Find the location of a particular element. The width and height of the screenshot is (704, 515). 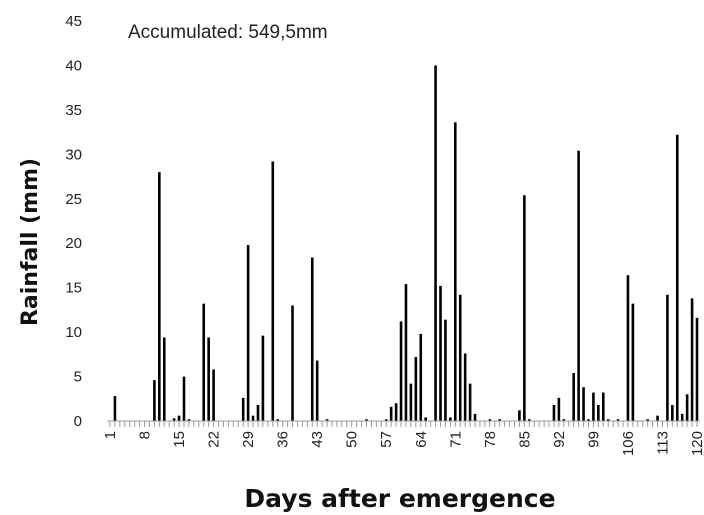

x-axis-ticks: 1 8 15 22 29 36 43 50 57 64 71 78 85 92 99 106 113 120 is located at coordinates (403, 438).